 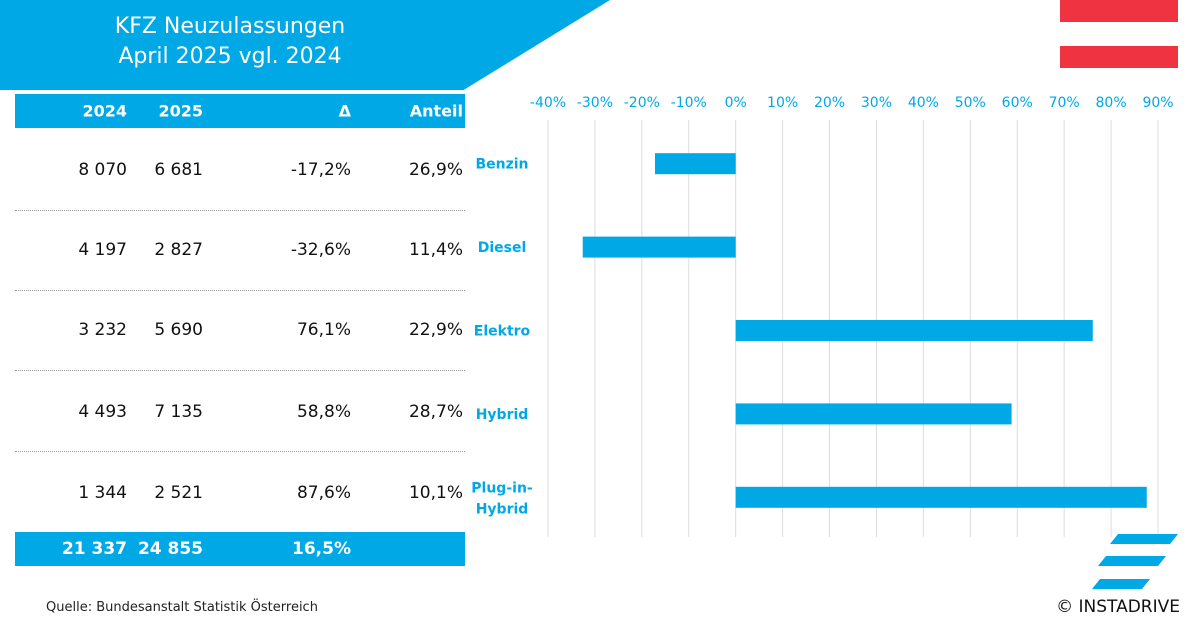 What do you see at coordinates (642, 103) in the screenshot?
I see `x-tick-label: -20%` at bounding box center [642, 103].